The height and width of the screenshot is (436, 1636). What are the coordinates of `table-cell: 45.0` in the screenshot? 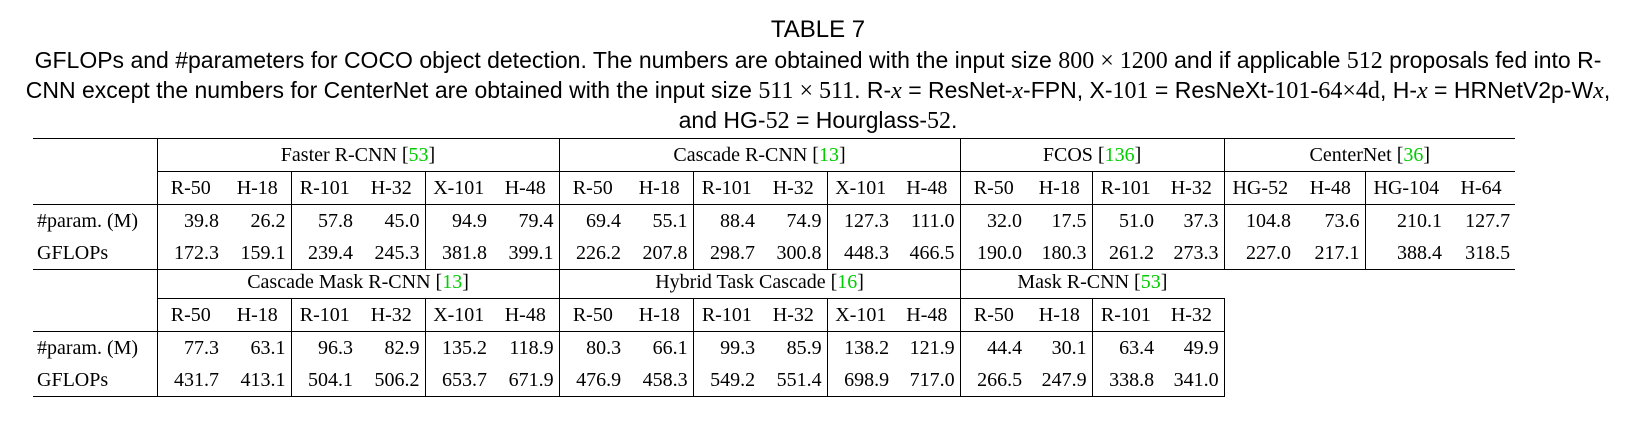 It's located at (392, 220).